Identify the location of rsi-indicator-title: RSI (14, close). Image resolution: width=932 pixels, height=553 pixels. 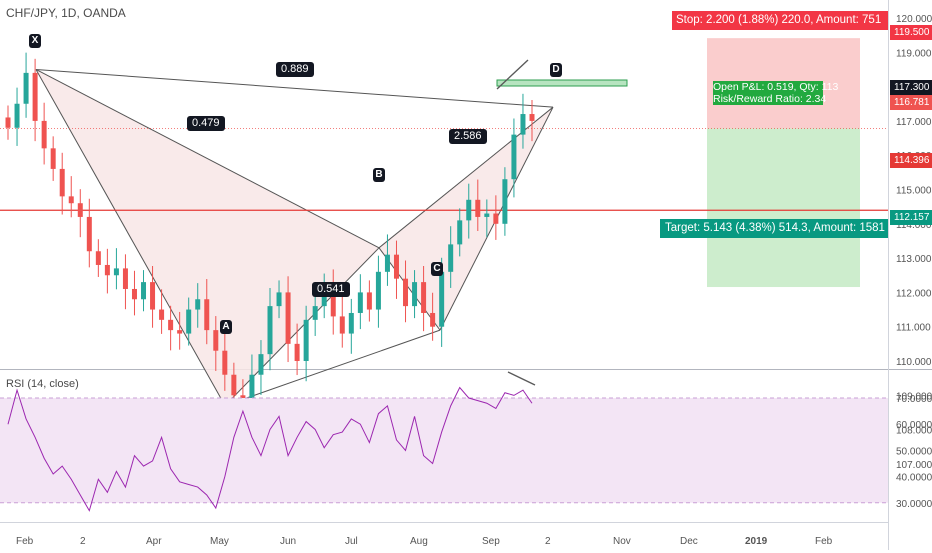
(42, 384).